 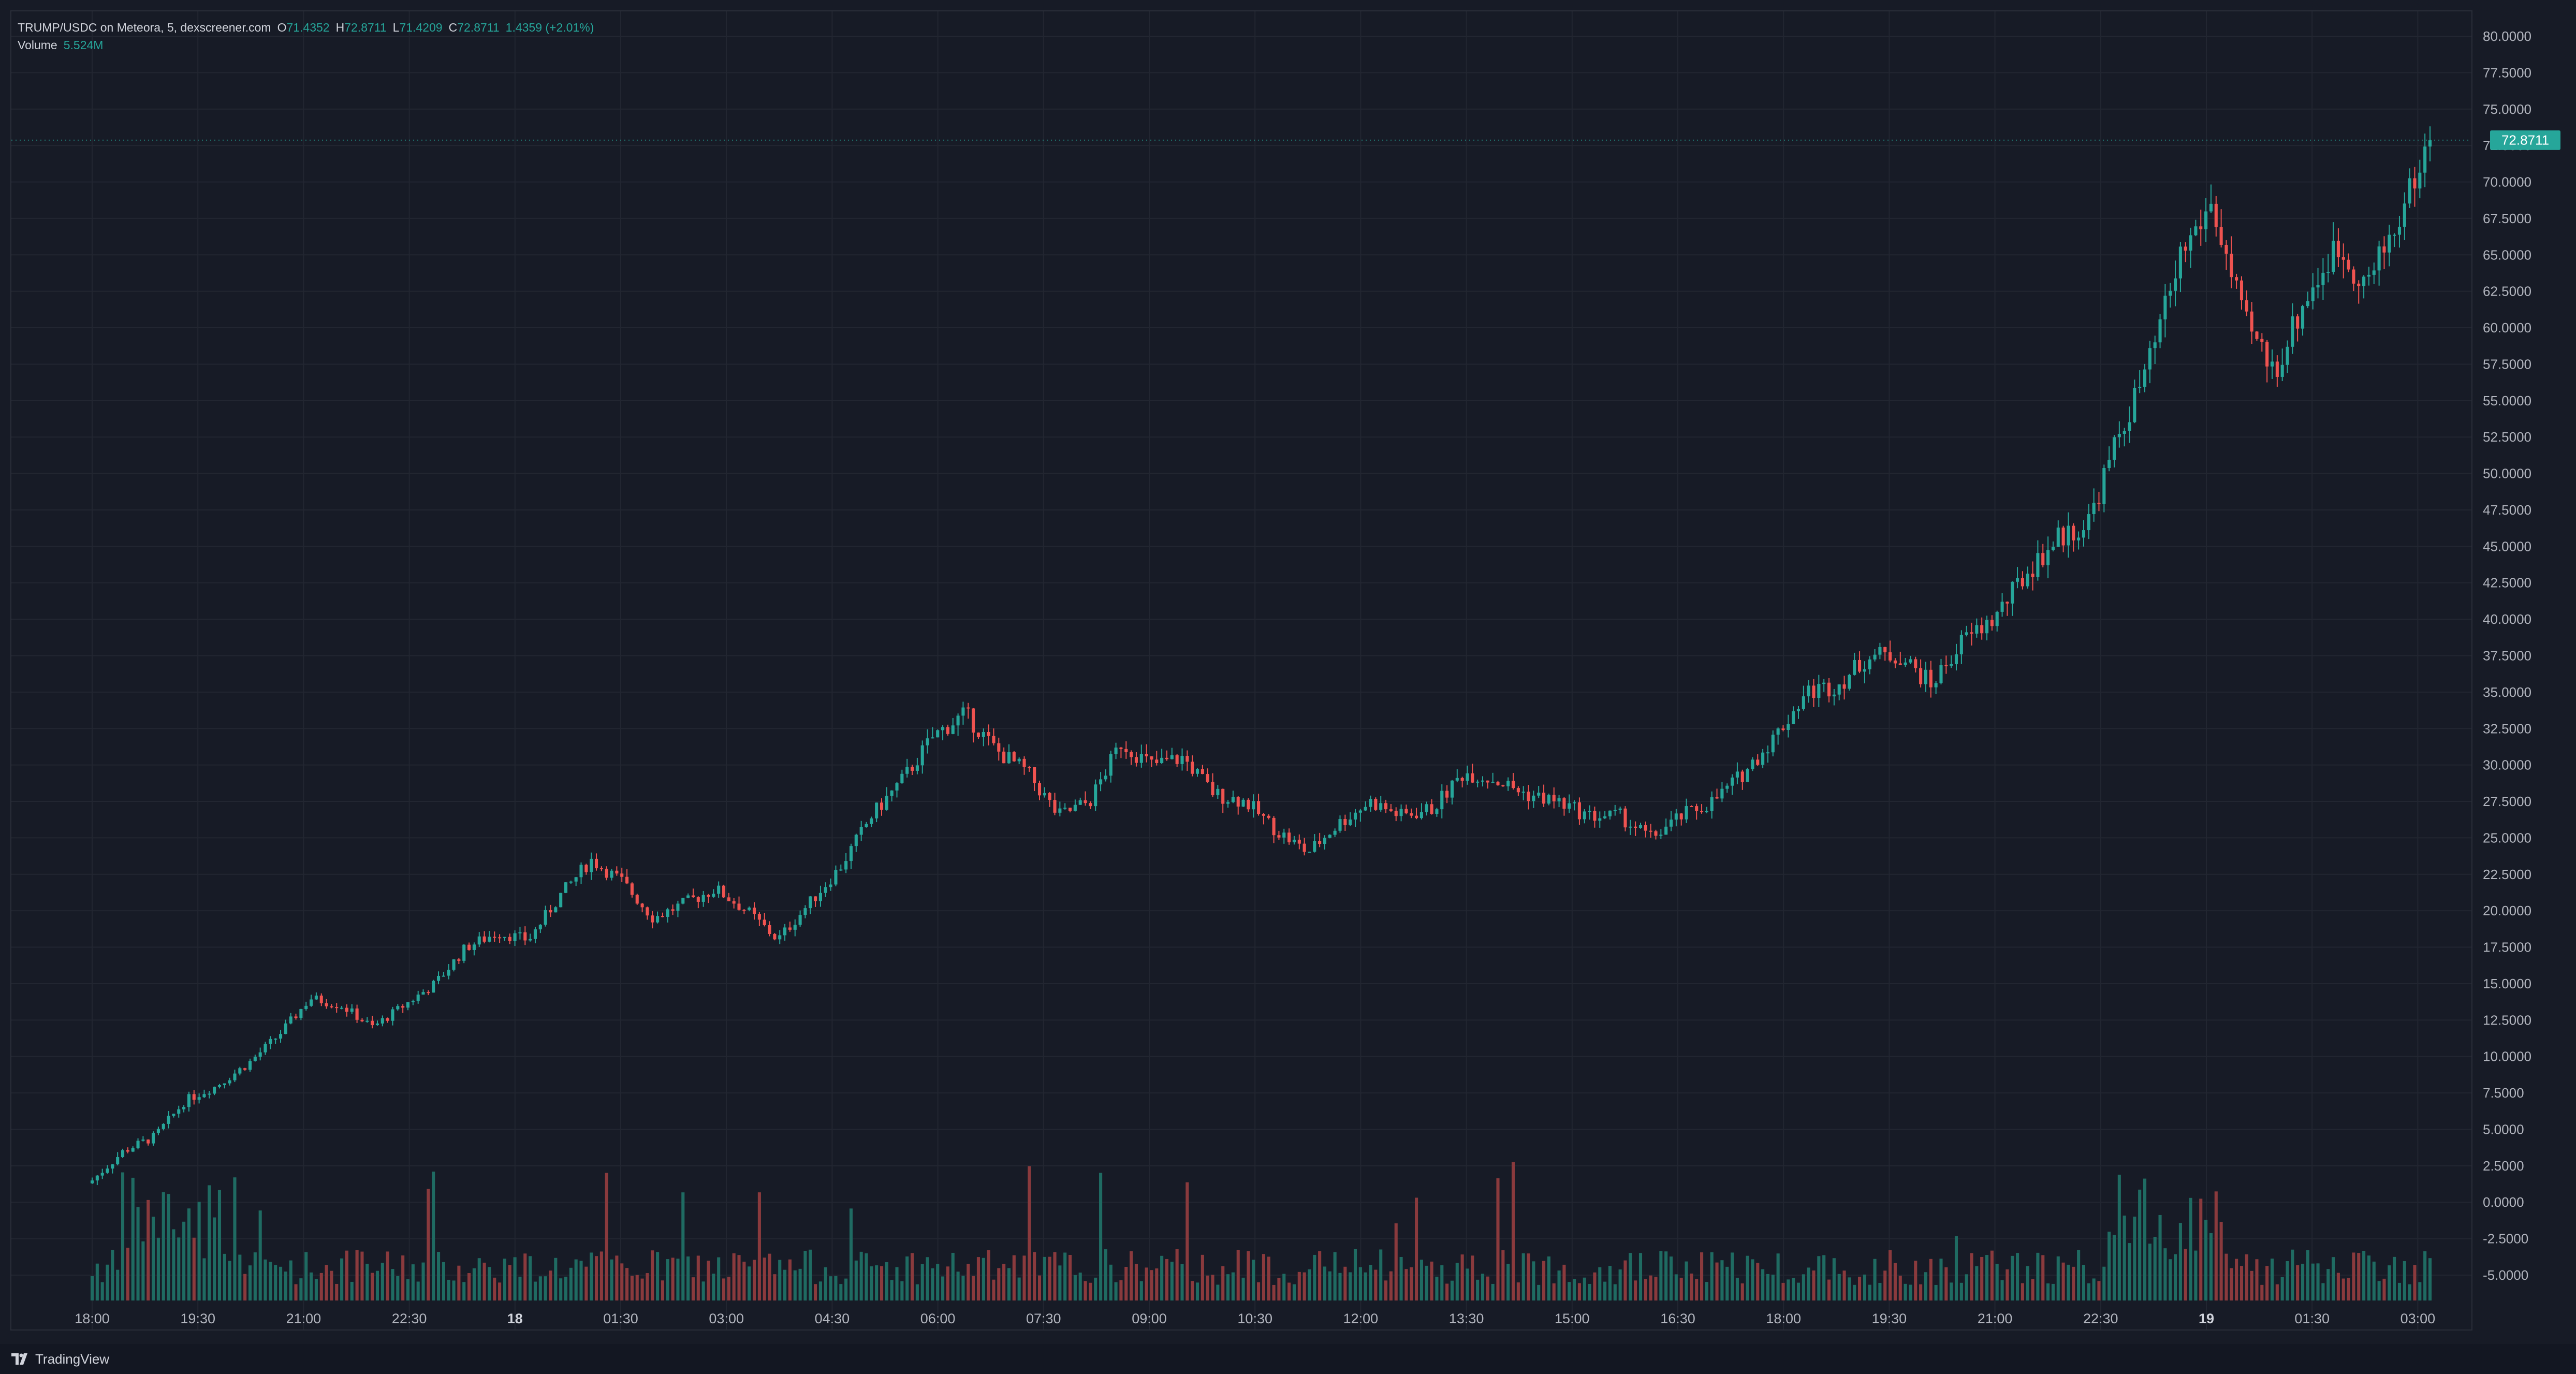 What do you see at coordinates (37, 45) in the screenshot?
I see `volume-label: Volume` at bounding box center [37, 45].